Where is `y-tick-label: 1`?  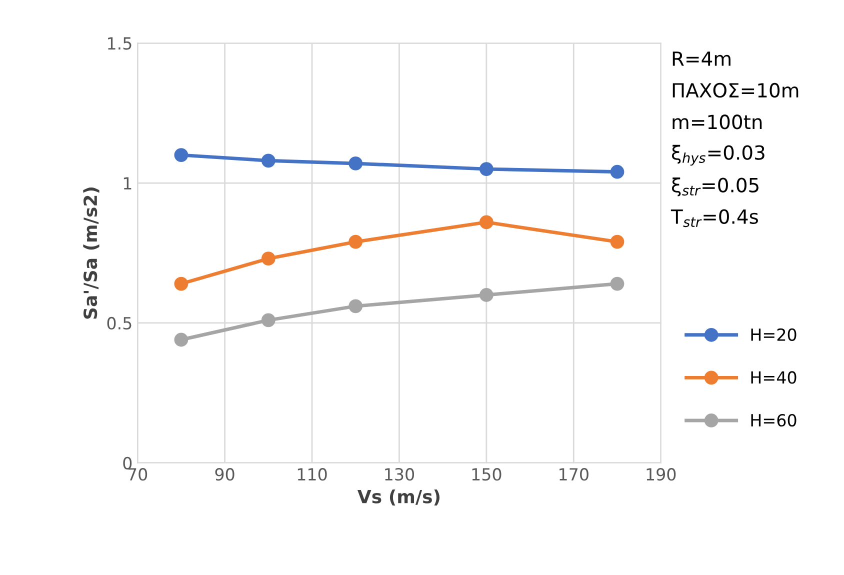 y-tick-label: 1 is located at coordinates (128, 183).